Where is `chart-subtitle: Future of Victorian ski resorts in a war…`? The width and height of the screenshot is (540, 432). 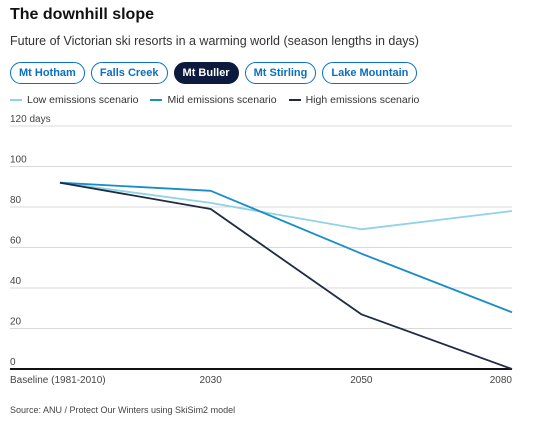
chart-subtitle: Future of Victorian ski resorts in a war… is located at coordinates (214, 41).